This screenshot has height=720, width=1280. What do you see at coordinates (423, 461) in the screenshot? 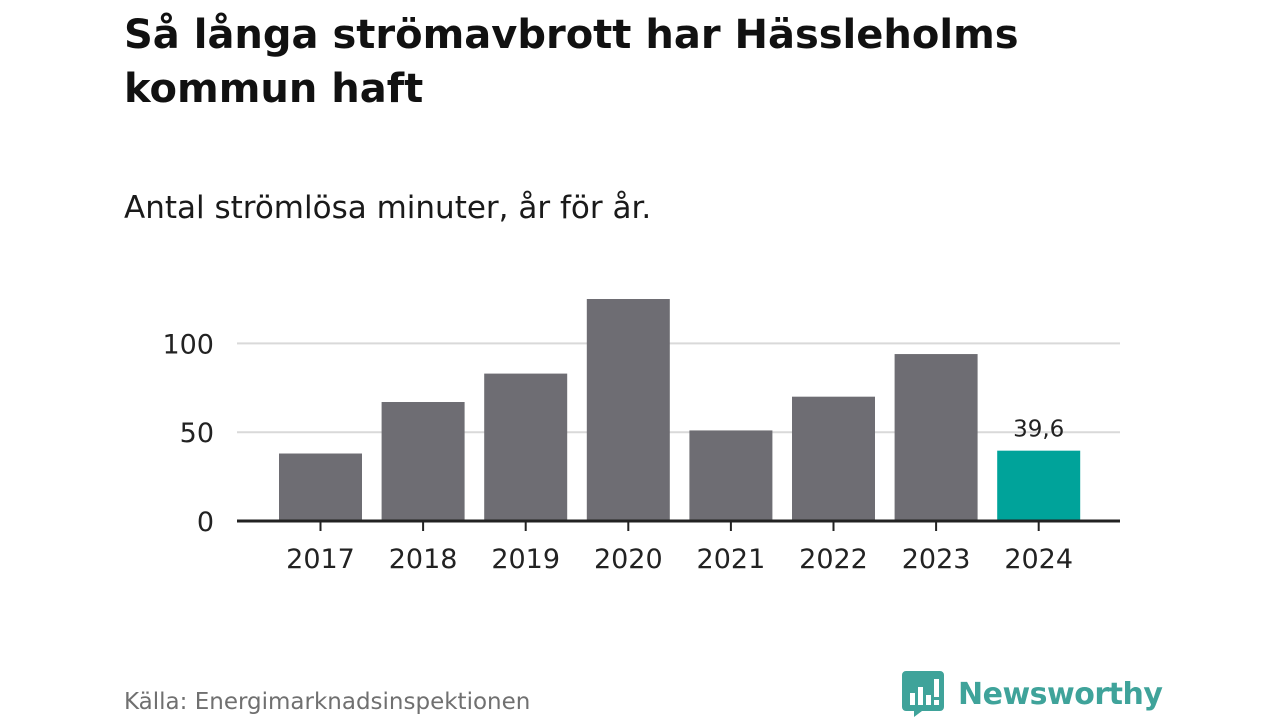
I see `bar-2018` at bounding box center [423, 461].